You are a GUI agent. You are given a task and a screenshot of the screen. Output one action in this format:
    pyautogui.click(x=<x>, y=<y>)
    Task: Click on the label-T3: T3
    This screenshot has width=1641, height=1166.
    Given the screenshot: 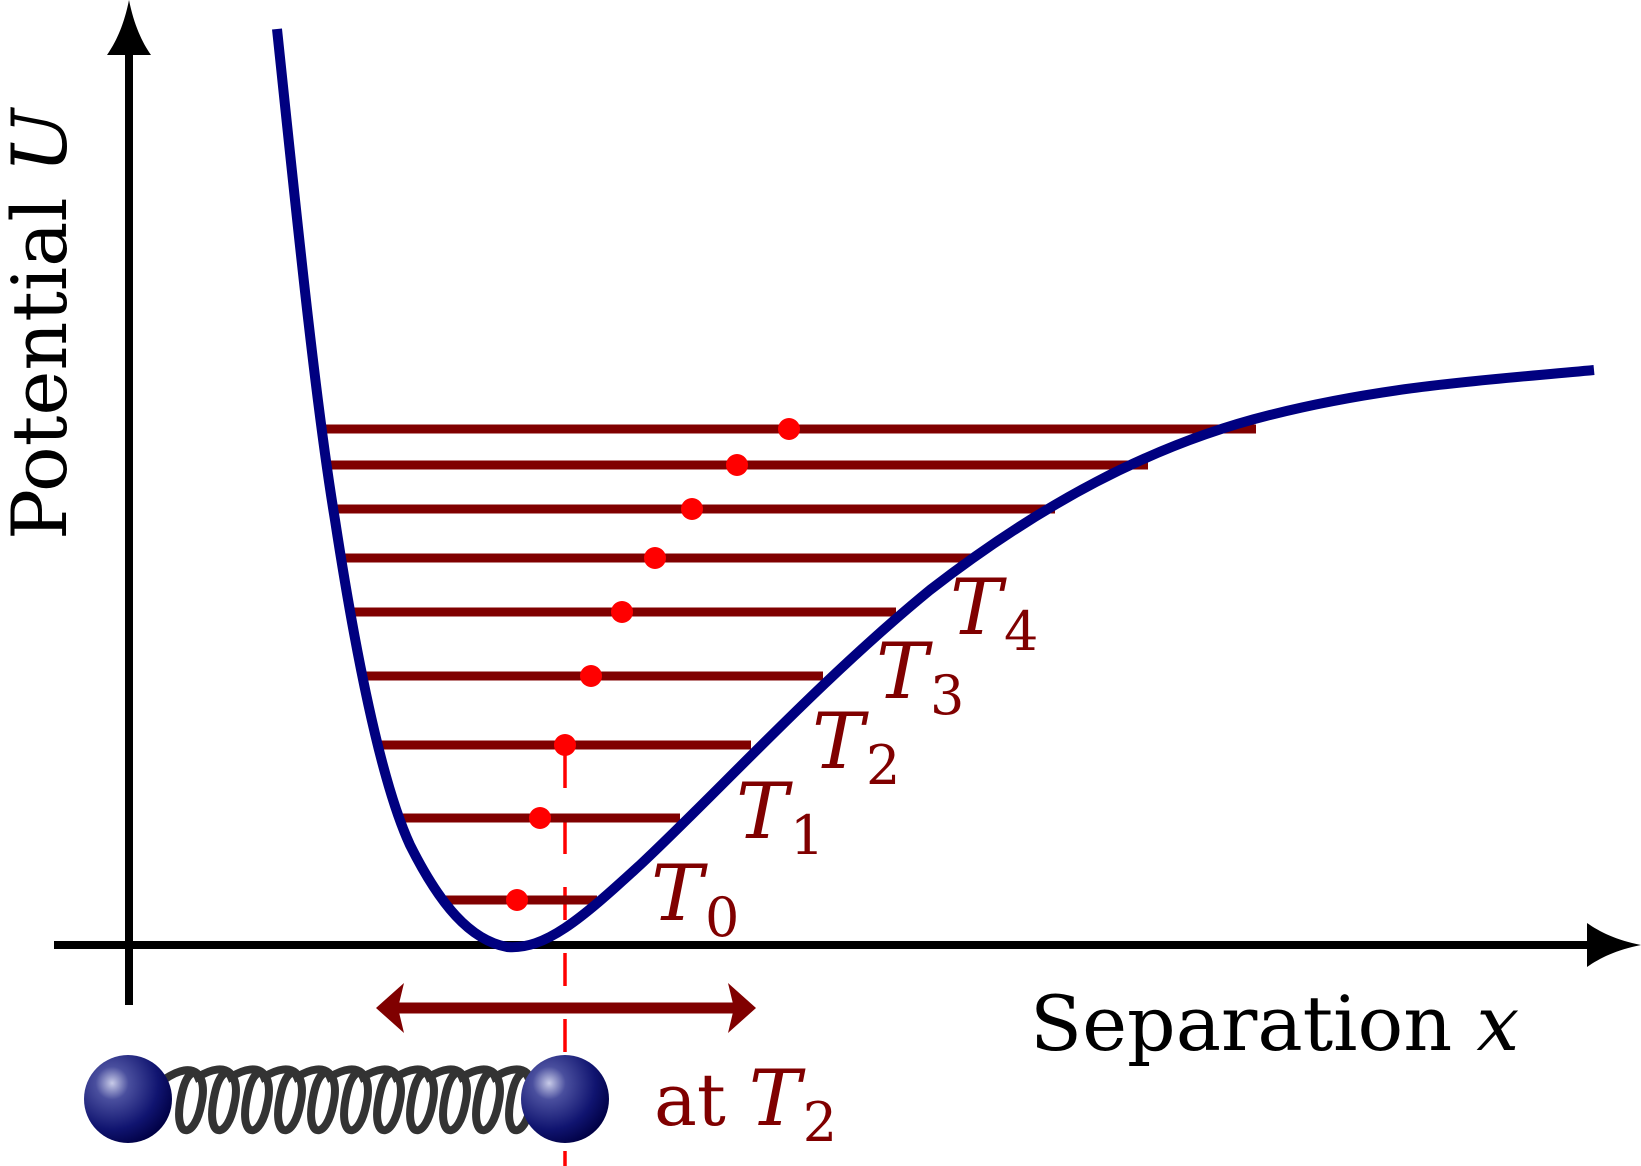 What is the action you would take?
    pyautogui.click(x=920, y=677)
    